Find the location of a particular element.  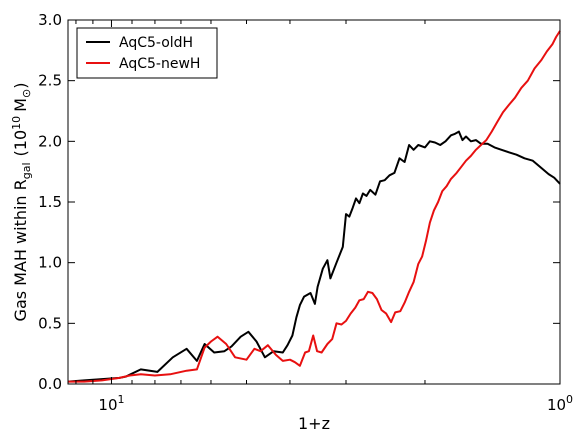

y-axis-label-sub: gal is located at coordinates (26, 170).